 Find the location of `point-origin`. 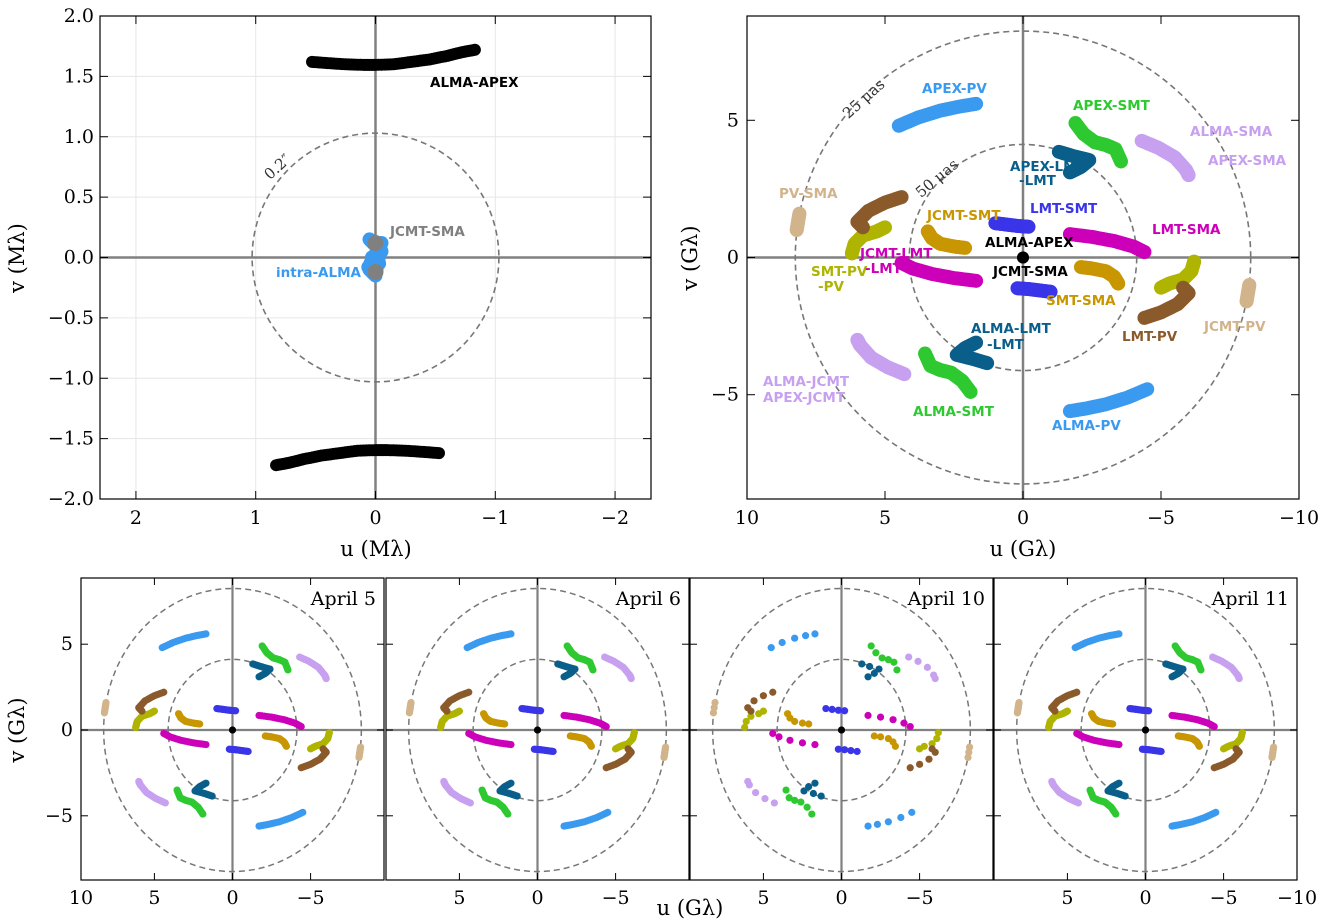

point-origin is located at coordinates (1145, 730).